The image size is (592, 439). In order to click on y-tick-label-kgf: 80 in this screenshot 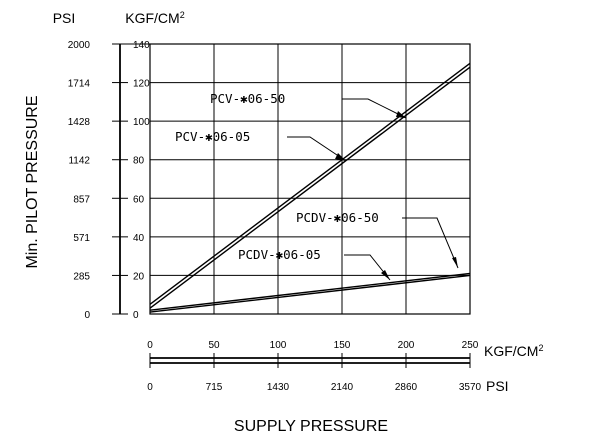, I will do `click(139, 161)`.